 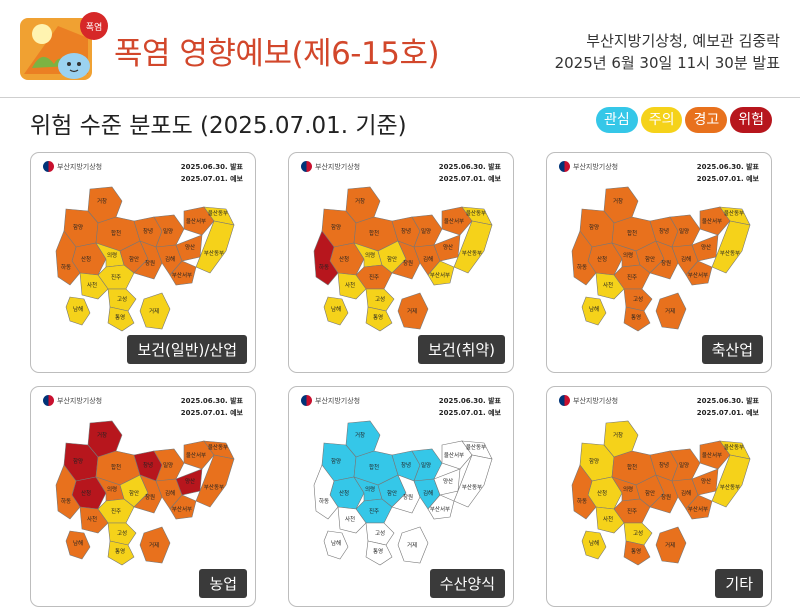 What do you see at coordinates (632, 511) in the screenshot?
I see `region-label: 진주` at bounding box center [632, 511].